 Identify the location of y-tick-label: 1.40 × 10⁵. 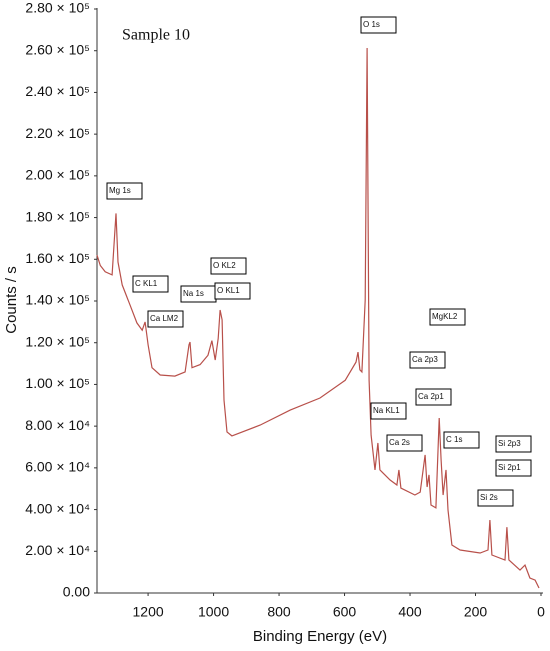
(57, 300).